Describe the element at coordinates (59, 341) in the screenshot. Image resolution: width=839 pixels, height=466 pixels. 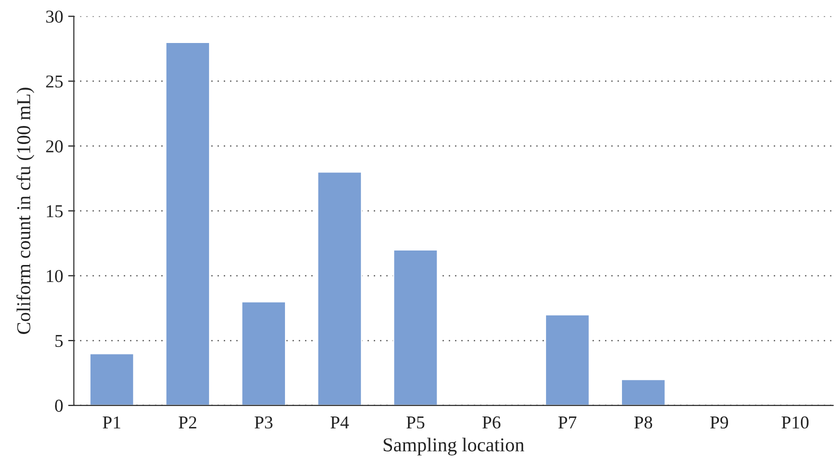
I see `y-tick-label: 5` at that location.